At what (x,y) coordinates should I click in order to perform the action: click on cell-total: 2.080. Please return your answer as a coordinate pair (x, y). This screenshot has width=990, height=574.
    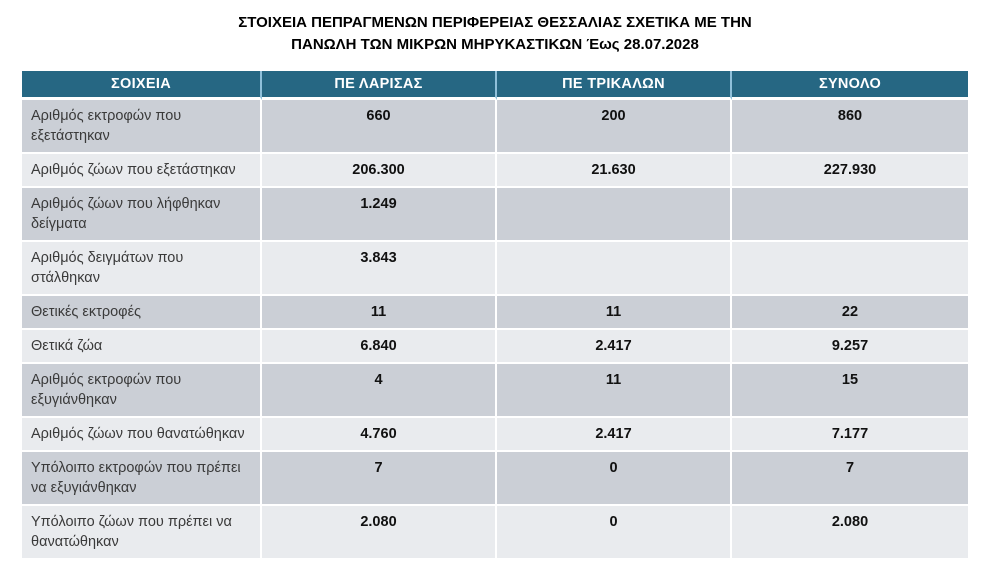
    Looking at the image, I should click on (850, 533).